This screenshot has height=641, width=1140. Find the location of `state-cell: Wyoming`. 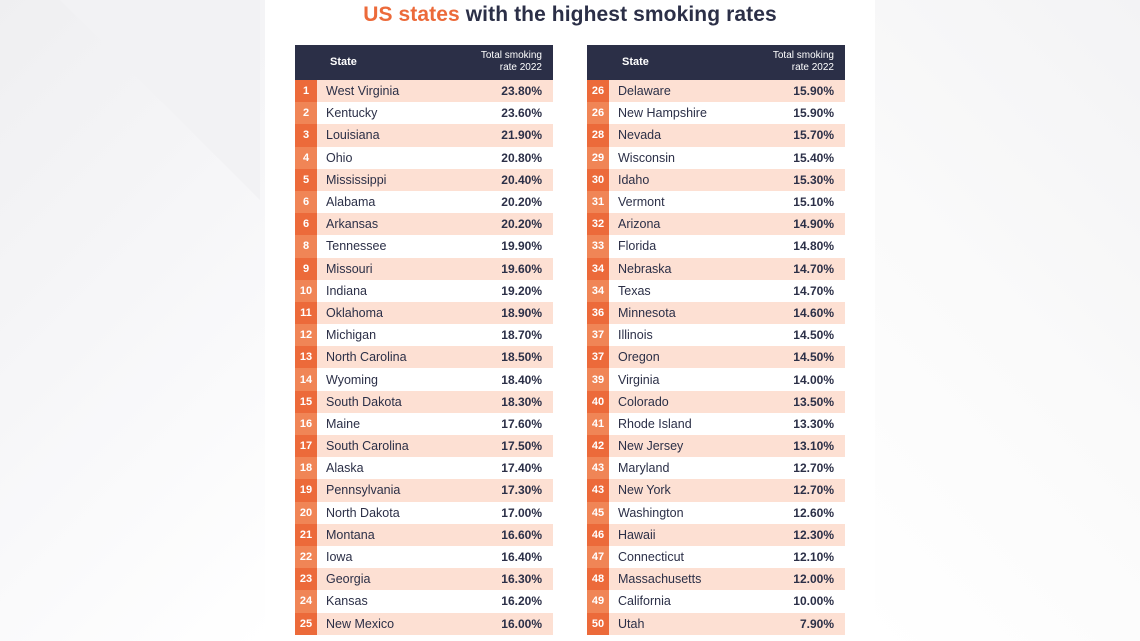

state-cell: Wyoming is located at coordinates (352, 379).